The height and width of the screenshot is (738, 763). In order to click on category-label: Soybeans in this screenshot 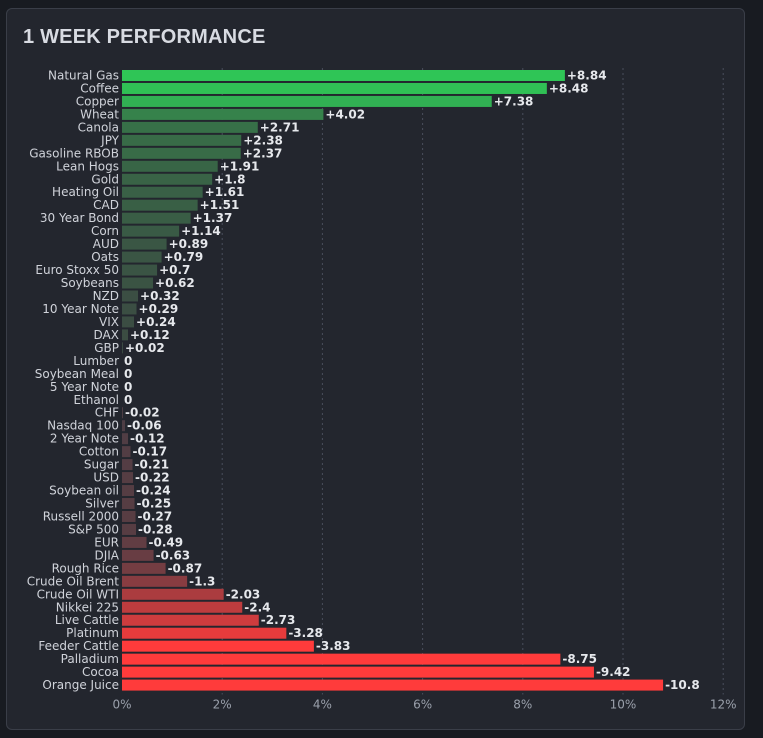, I will do `click(90, 283)`.